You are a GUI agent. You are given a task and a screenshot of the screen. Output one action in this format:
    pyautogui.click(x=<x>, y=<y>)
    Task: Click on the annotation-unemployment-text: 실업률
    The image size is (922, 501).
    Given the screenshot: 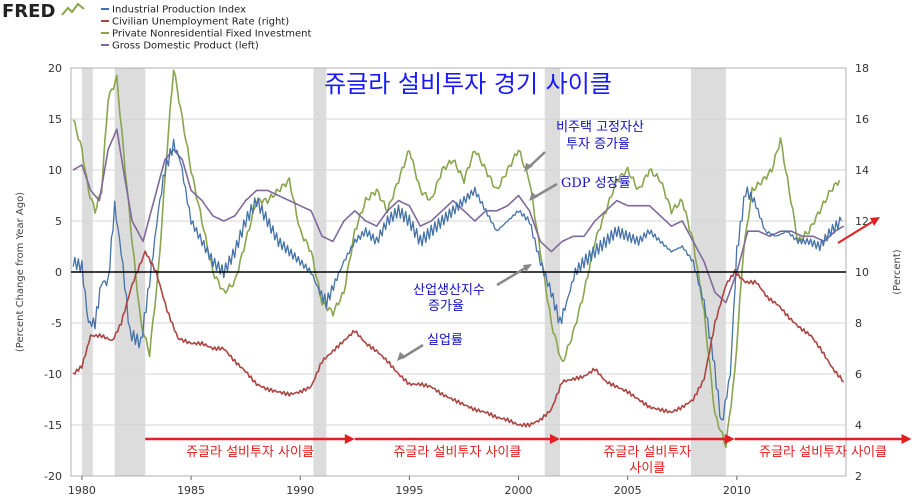 What is the action you would take?
    pyautogui.click(x=445, y=340)
    